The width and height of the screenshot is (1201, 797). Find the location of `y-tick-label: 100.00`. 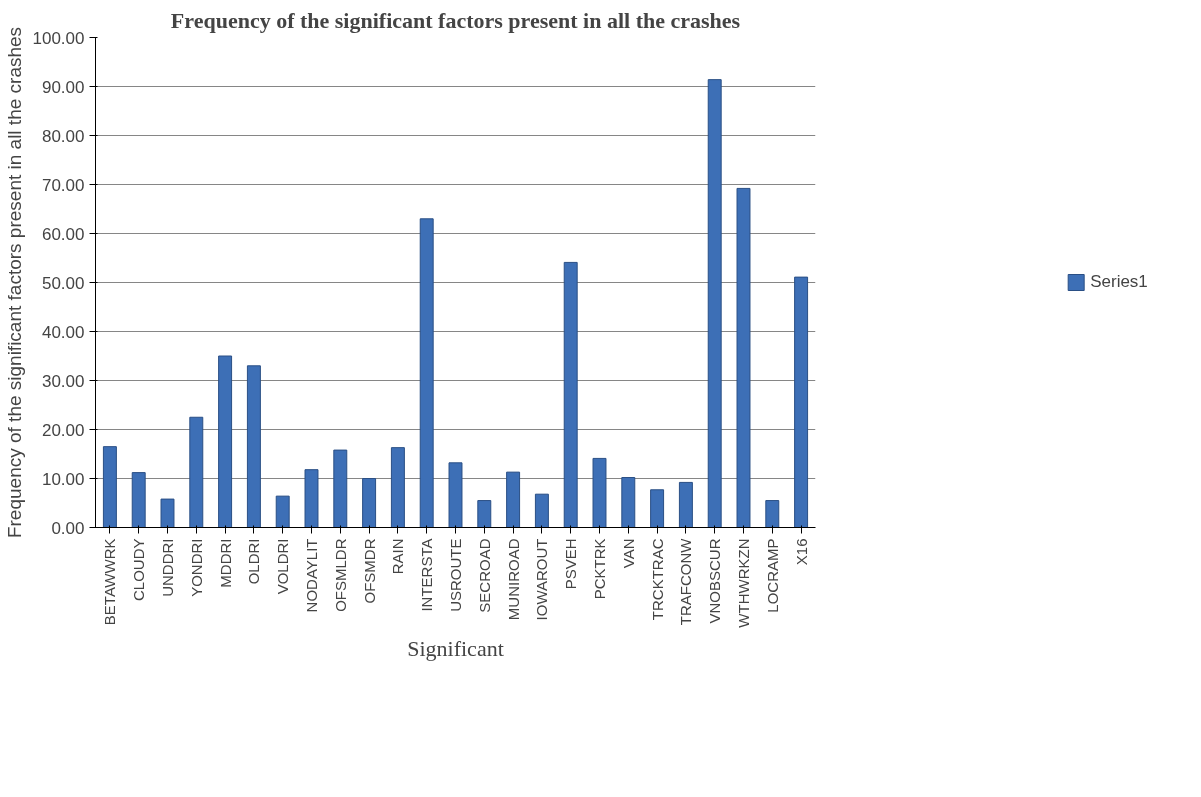

y-tick-label: 100.00 is located at coordinates (58, 38).